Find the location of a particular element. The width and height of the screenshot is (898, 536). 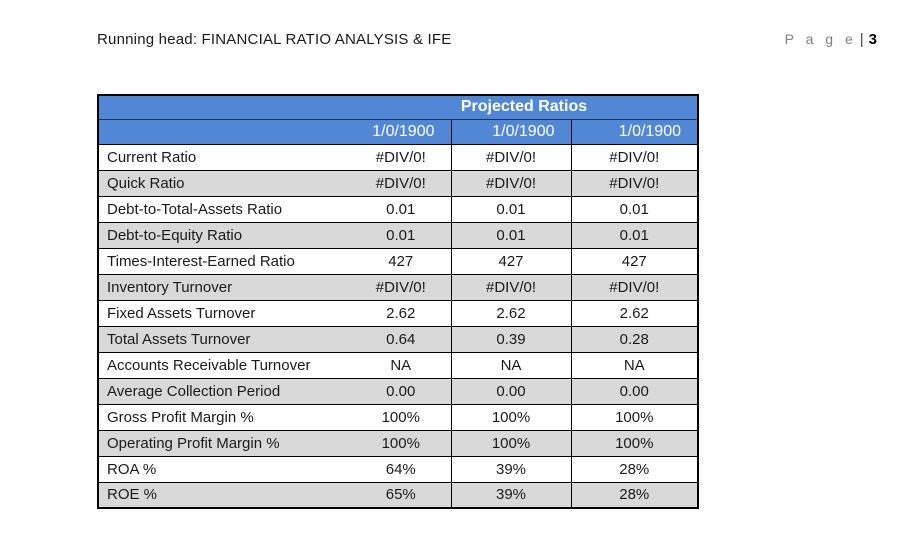

row-label: Operating Profit Margin % is located at coordinates (224, 443).